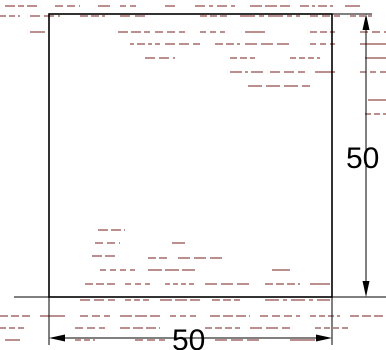 This screenshot has height=350, width=386. I want to click on horizontal-dimension, so click(190, 338).